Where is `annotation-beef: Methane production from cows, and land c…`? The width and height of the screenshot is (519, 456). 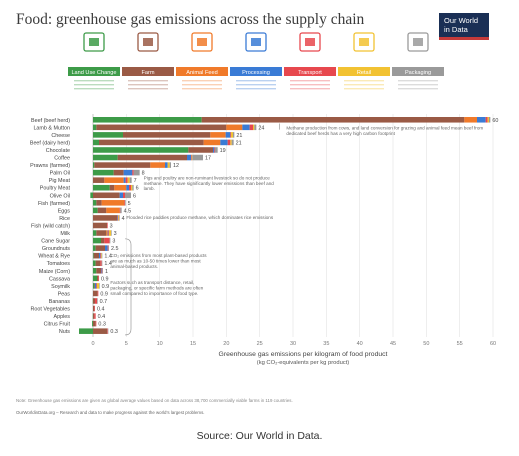
annotation-beef: Methane production from cows, and land c… is located at coordinates (384, 131).